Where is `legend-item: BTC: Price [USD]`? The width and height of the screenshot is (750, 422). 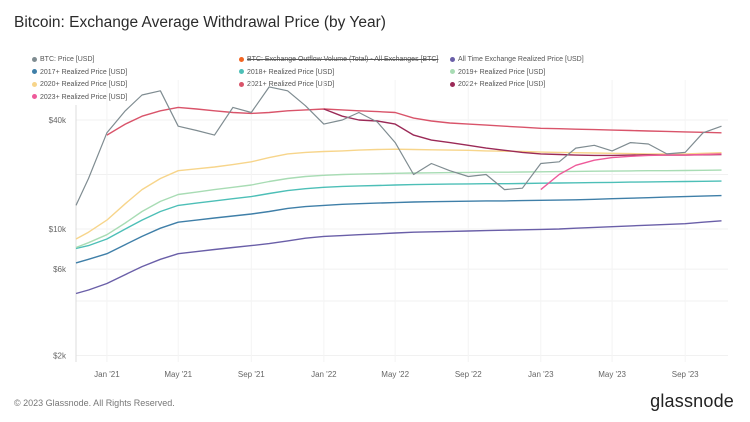 legend-item: BTC: Price [USD] is located at coordinates (63, 59).